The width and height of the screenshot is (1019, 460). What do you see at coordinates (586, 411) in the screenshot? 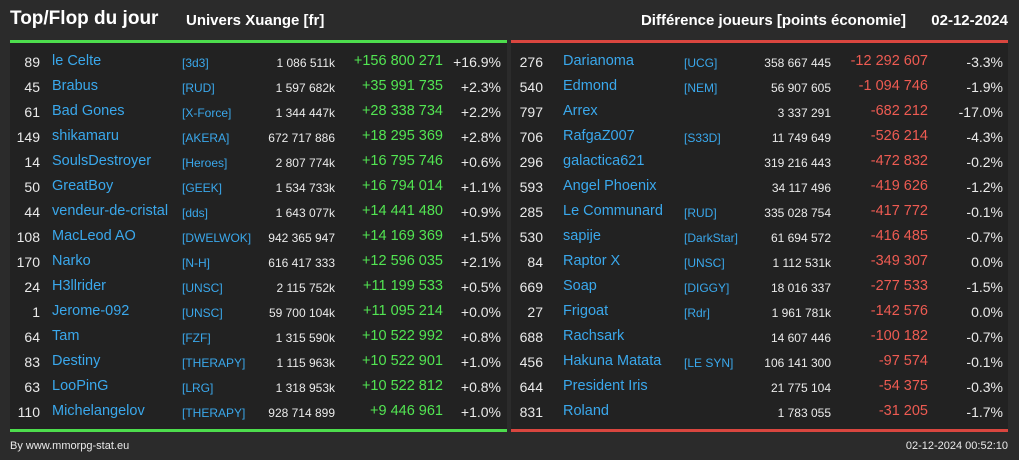
I see `player-name-link: Roland` at bounding box center [586, 411].